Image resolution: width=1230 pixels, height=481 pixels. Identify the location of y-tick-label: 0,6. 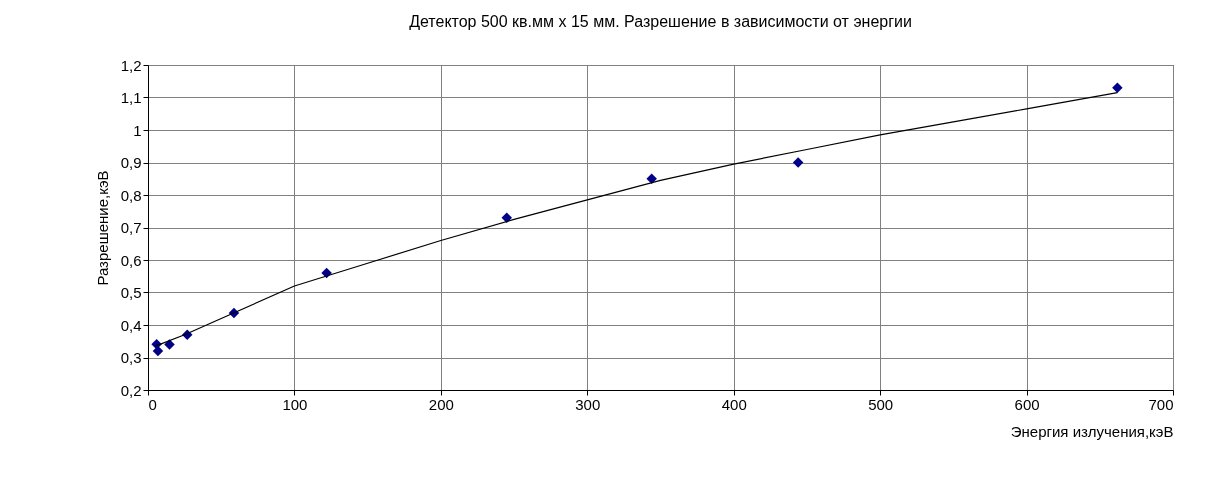
(131, 260).